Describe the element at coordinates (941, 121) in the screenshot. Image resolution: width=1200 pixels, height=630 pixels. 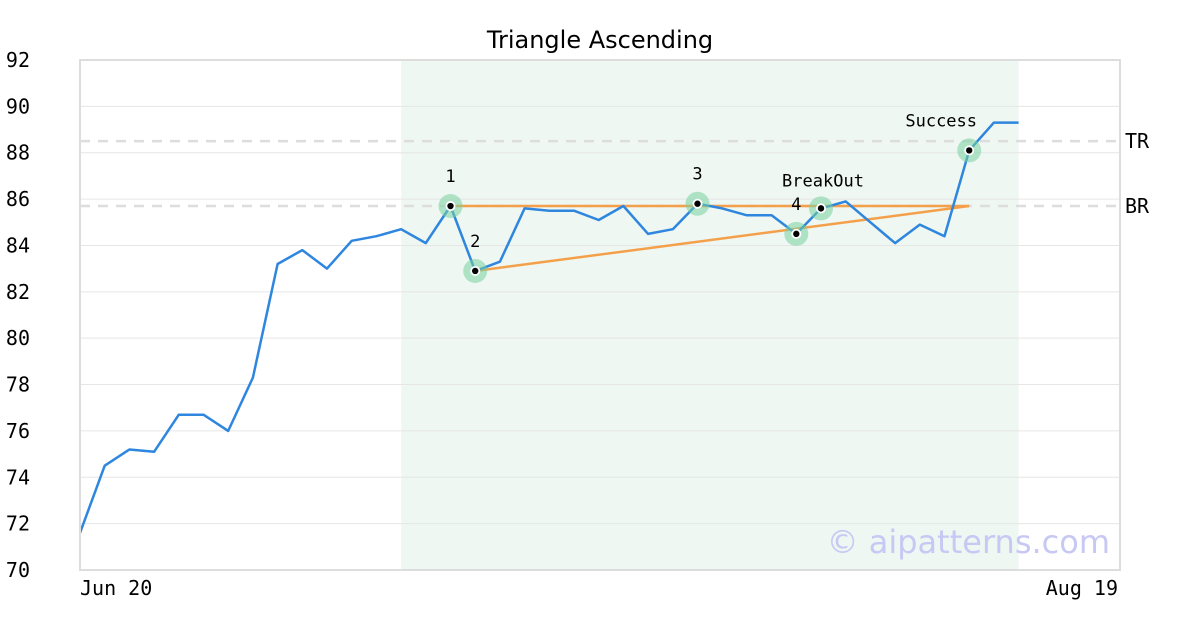
I see `point-label: Success` at that location.